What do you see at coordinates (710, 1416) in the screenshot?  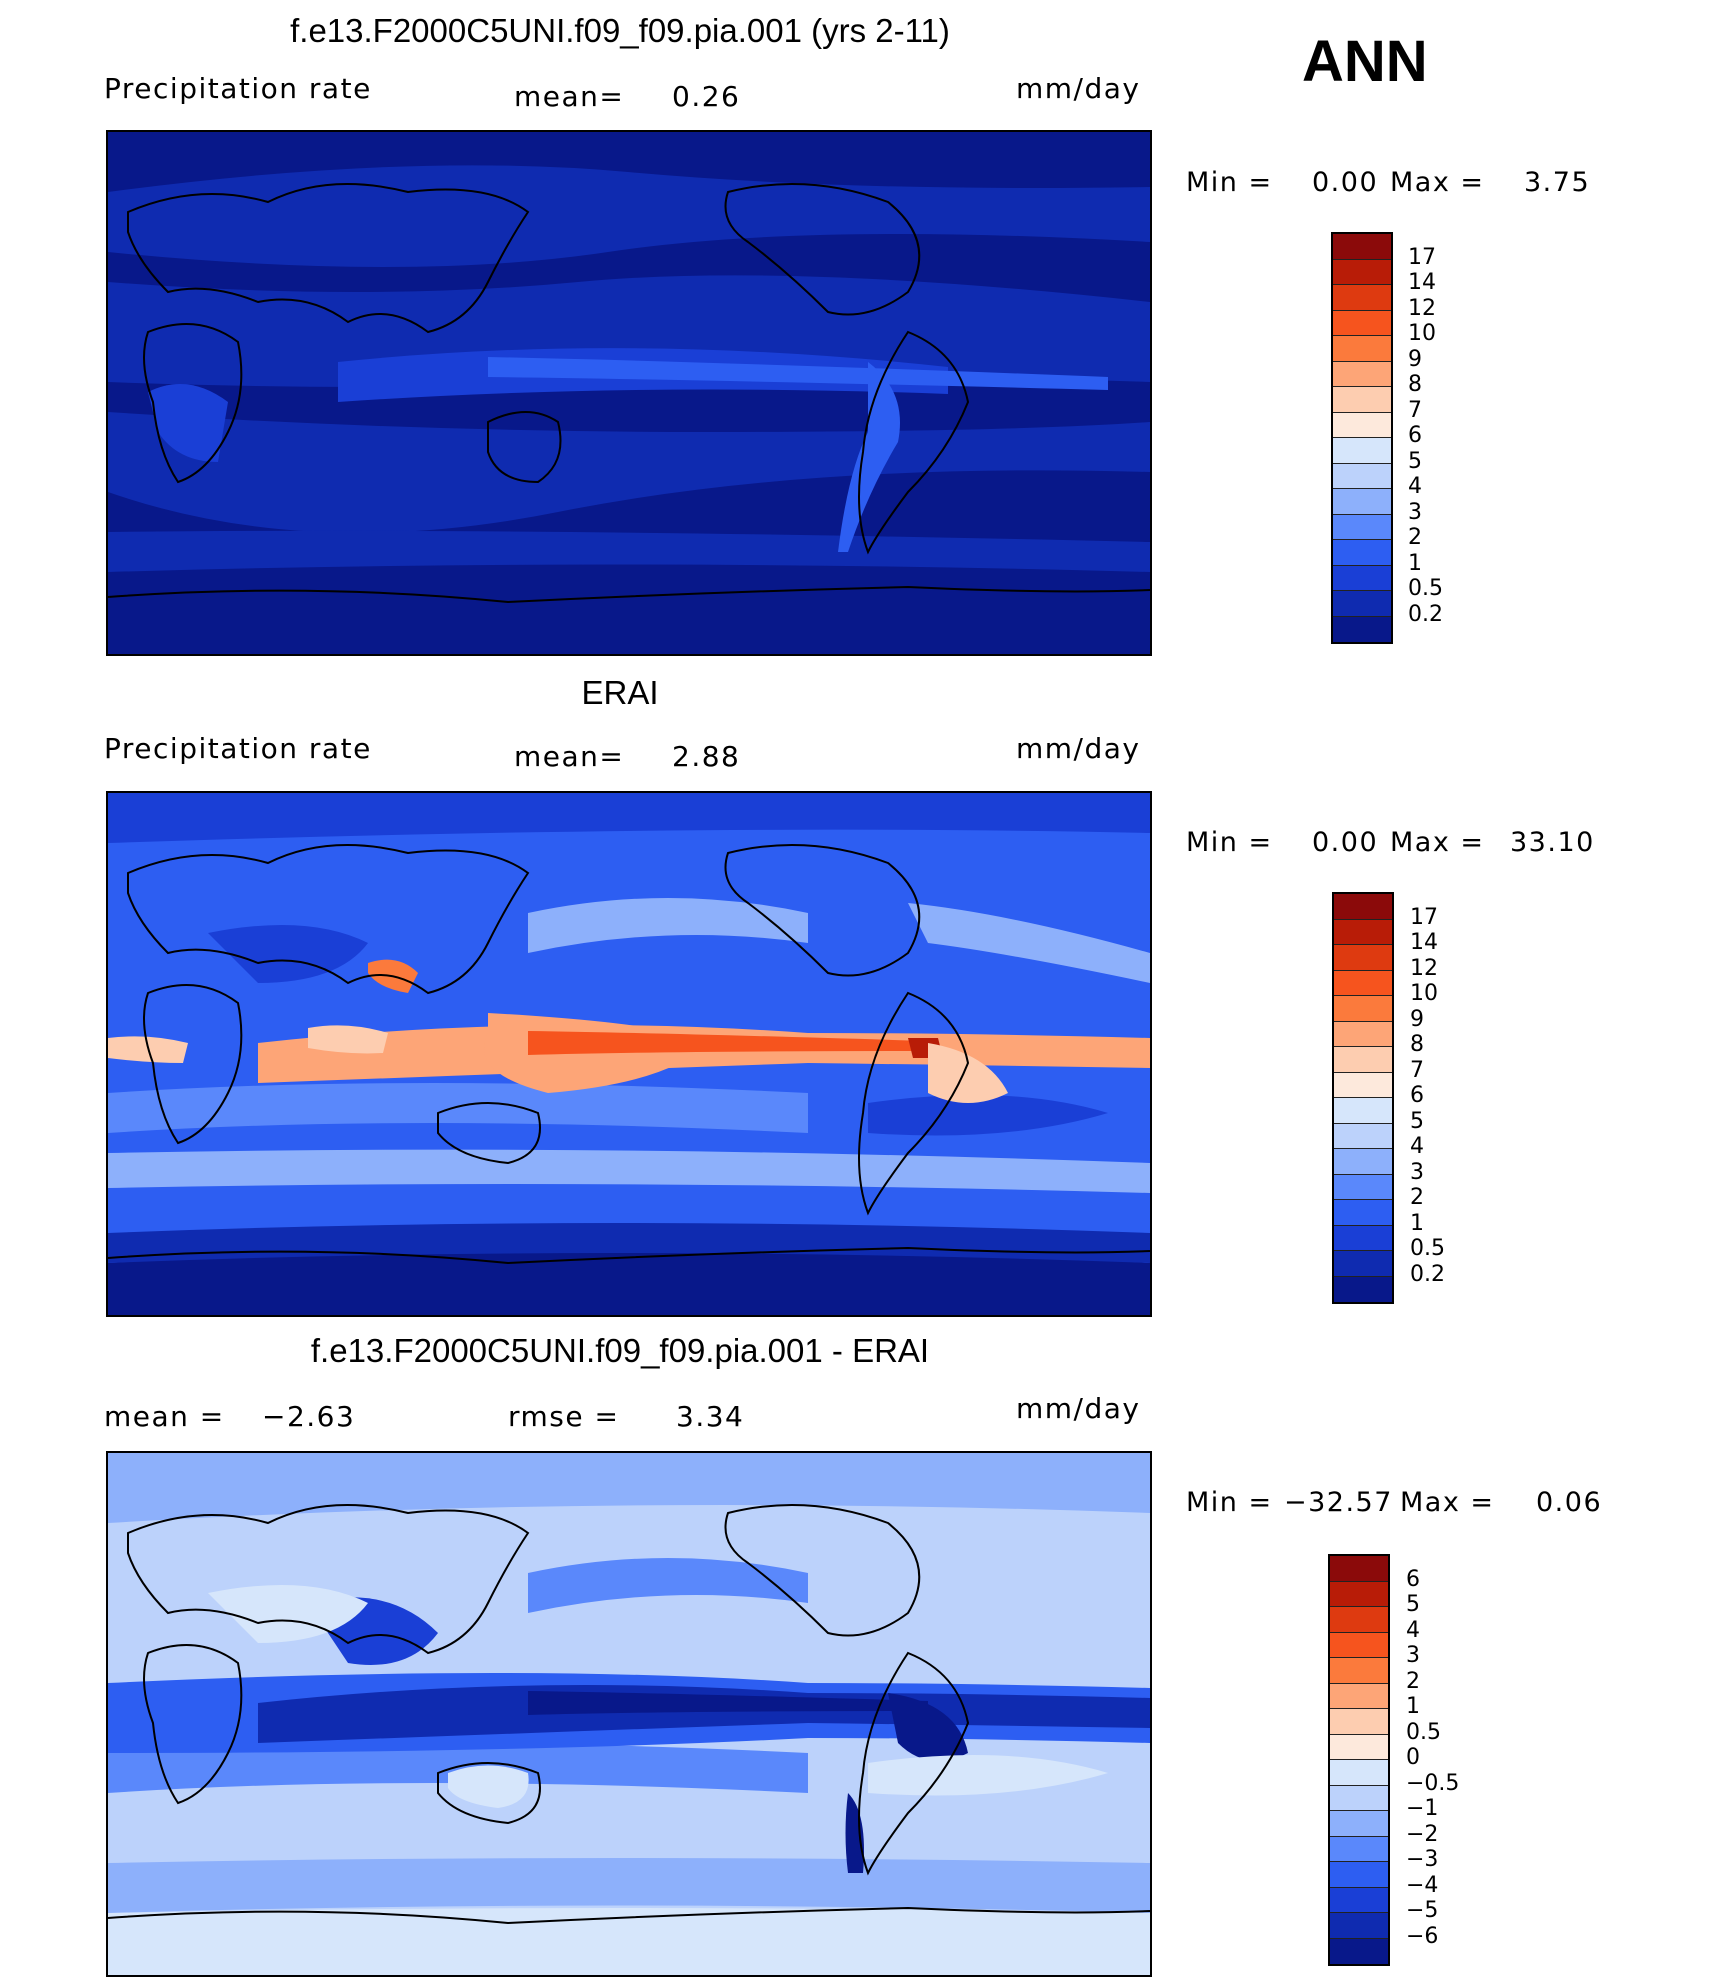 I see `panel-3-rmse-value: 3.34` at bounding box center [710, 1416].